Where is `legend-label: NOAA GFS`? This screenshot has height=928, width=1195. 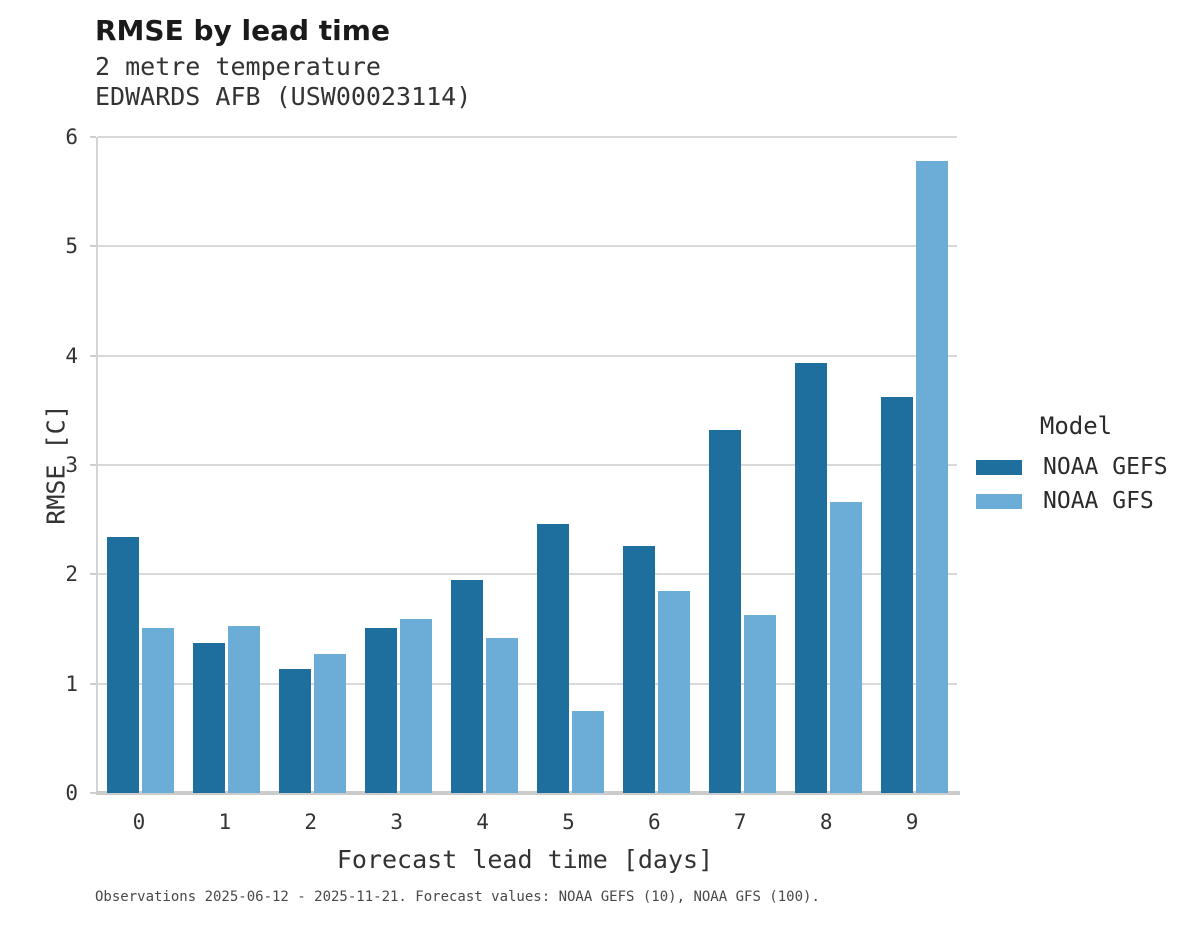 legend-label: NOAA GFS is located at coordinates (1098, 501).